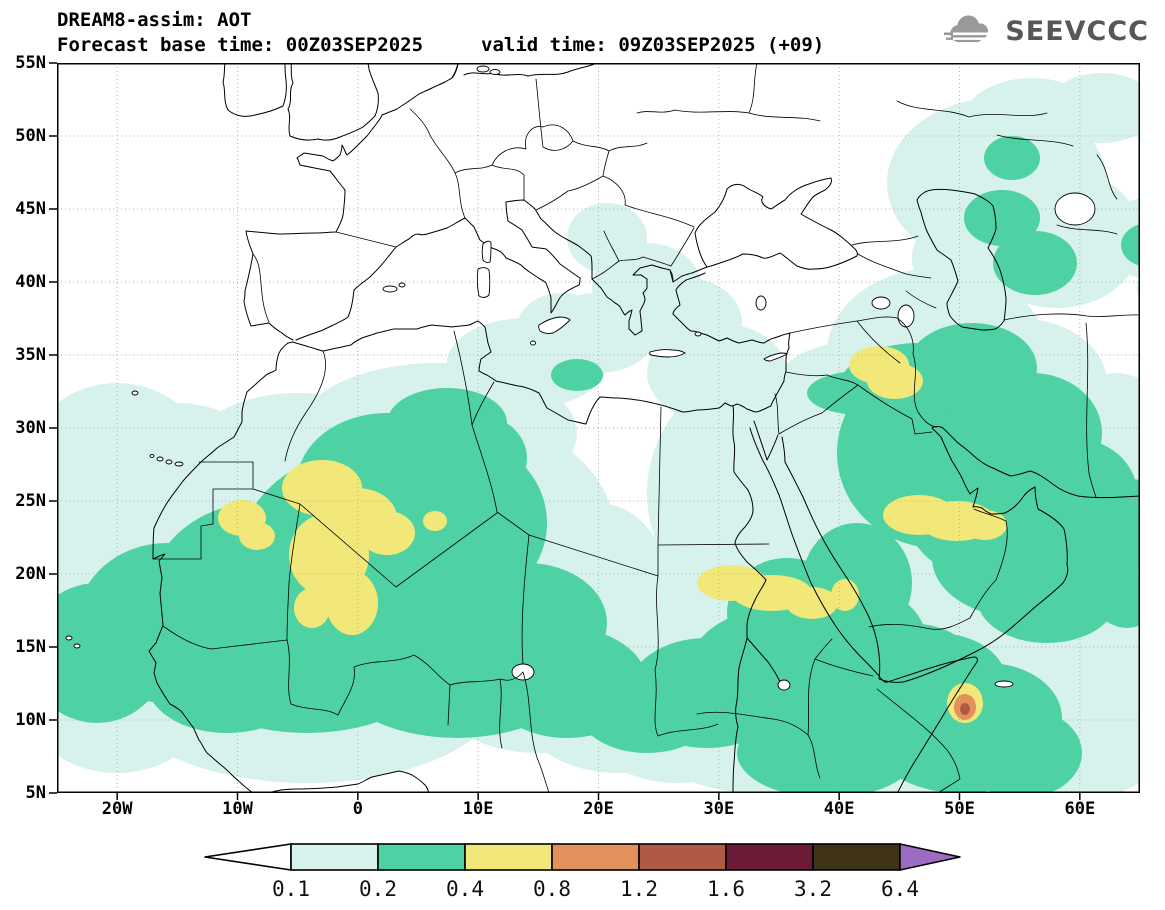 This screenshot has width=1165, height=910. I want to click on lat-label: 30N, so click(30, 428).